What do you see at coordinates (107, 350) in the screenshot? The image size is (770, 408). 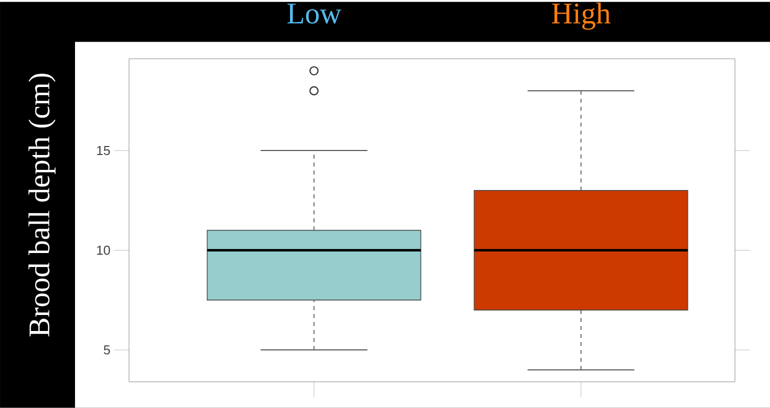 I see `y-tick-label: 5` at bounding box center [107, 350].